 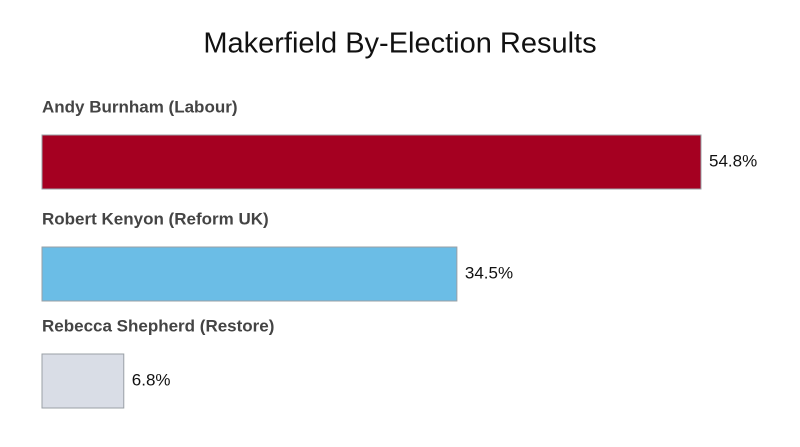 What do you see at coordinates (399, 44) in the screenshot?
I see `chart-title: Makerfield By-Election Results` at bounding box center [399, 44].